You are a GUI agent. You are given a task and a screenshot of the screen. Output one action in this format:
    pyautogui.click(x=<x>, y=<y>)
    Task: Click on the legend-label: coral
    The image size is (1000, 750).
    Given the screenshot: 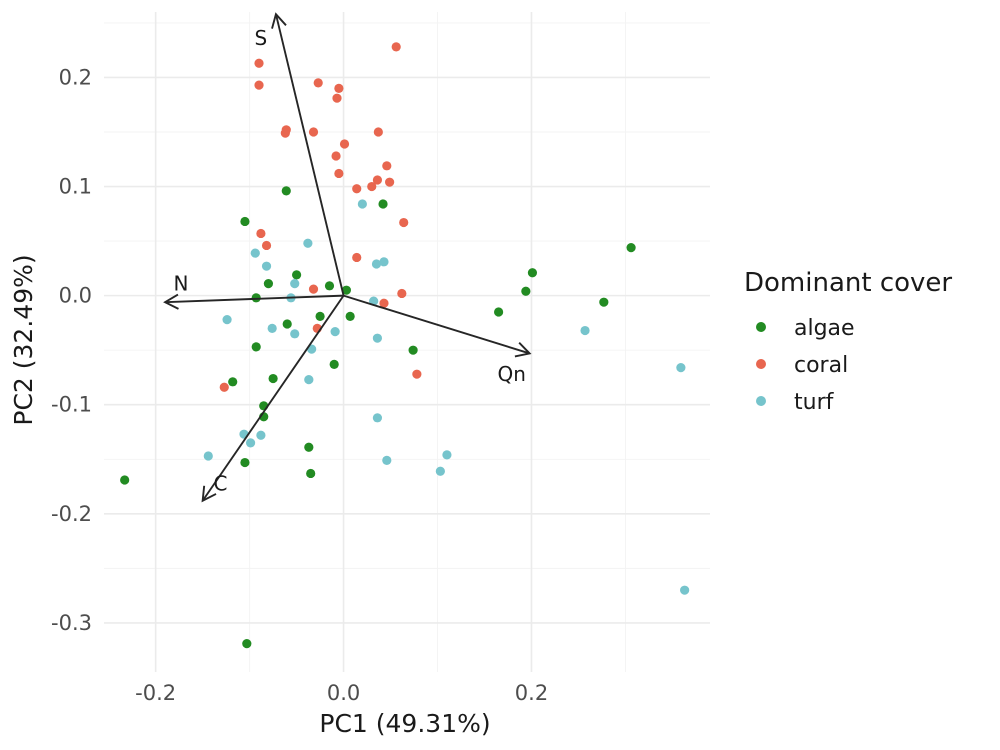 What is the action you would take?
    pyautogui.click(x=821, y=365)
    